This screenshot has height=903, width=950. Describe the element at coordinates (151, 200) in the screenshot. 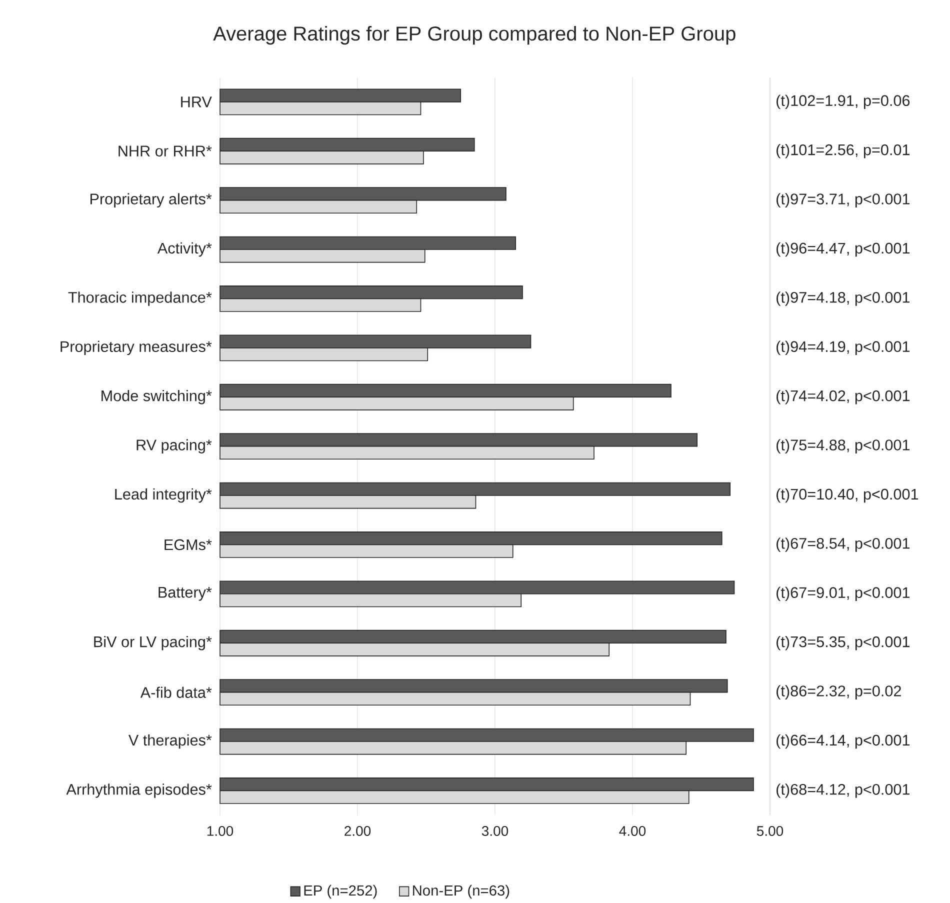

I see `y-tick-label: Proprietary alerts*` at that location.